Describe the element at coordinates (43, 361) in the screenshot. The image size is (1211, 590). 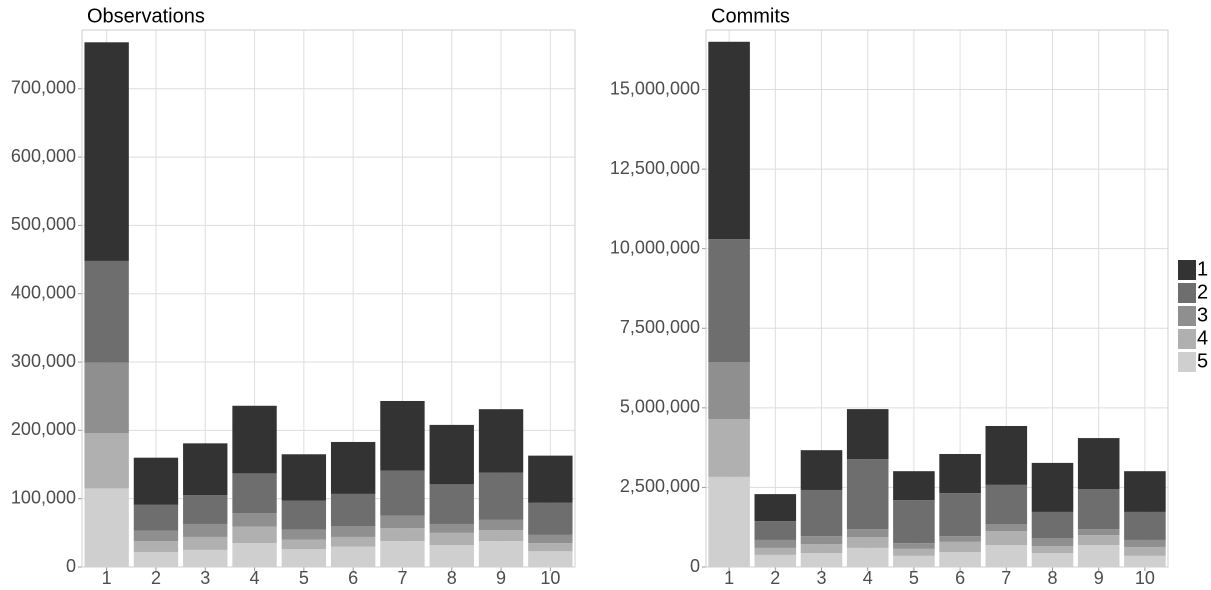
I see `y-tick-label: 300,000` at that location.